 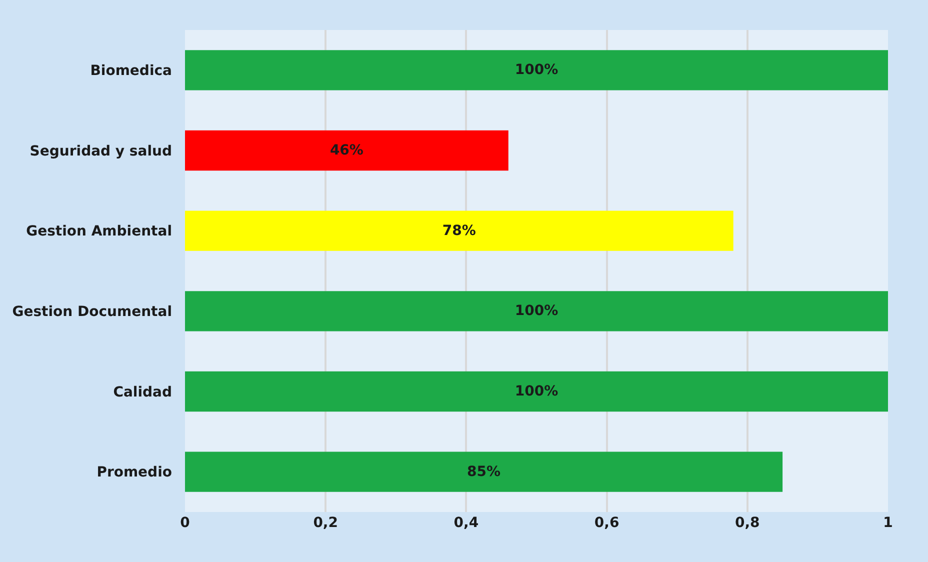 I want to click on y-tick-label: Seguridad y salud, so click(x=101, y=151).